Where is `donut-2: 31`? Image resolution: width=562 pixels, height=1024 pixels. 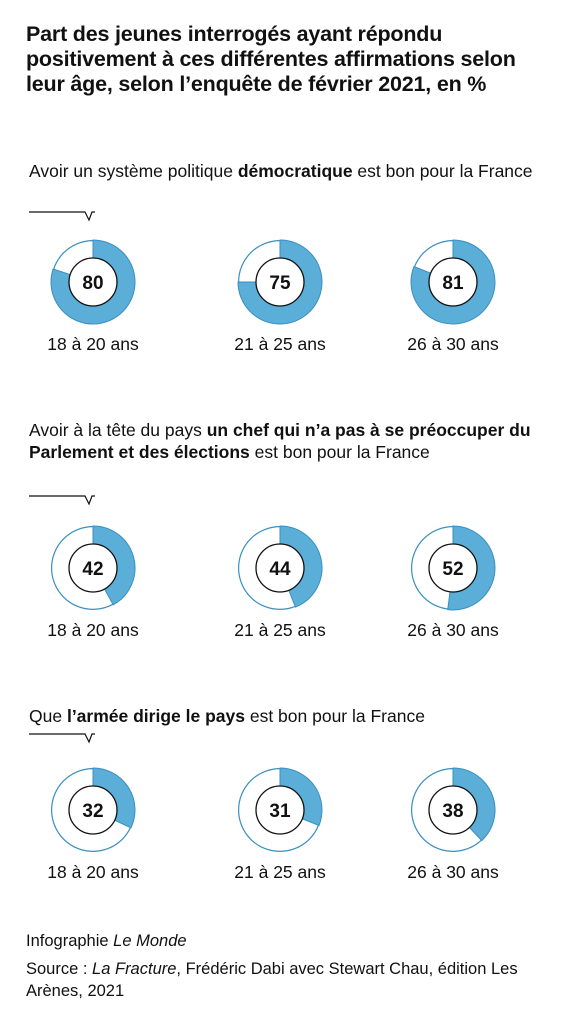 donut-2: 31 is located at coordinates (280, 810).